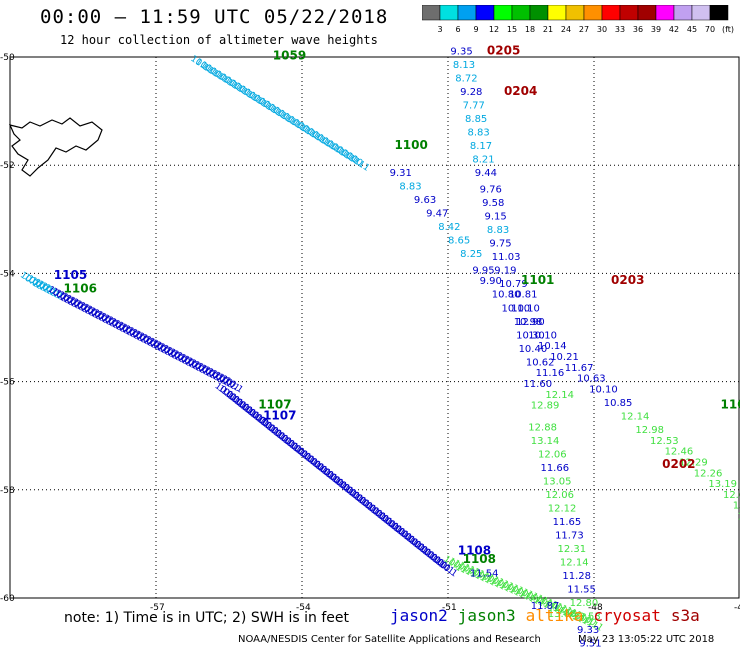 The image size is (740, 650). I want to click on color-tick-label: 33, so click(620, 29).